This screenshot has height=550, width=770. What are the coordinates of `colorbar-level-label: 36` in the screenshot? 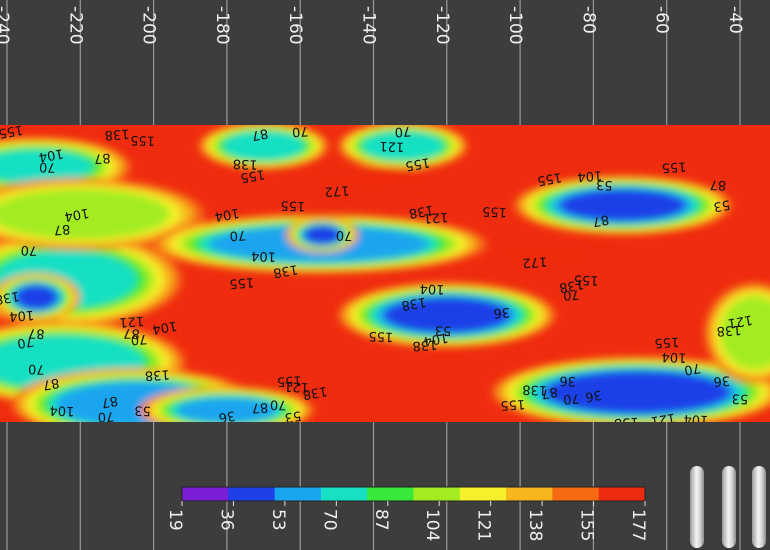 It's located at (226, 520).